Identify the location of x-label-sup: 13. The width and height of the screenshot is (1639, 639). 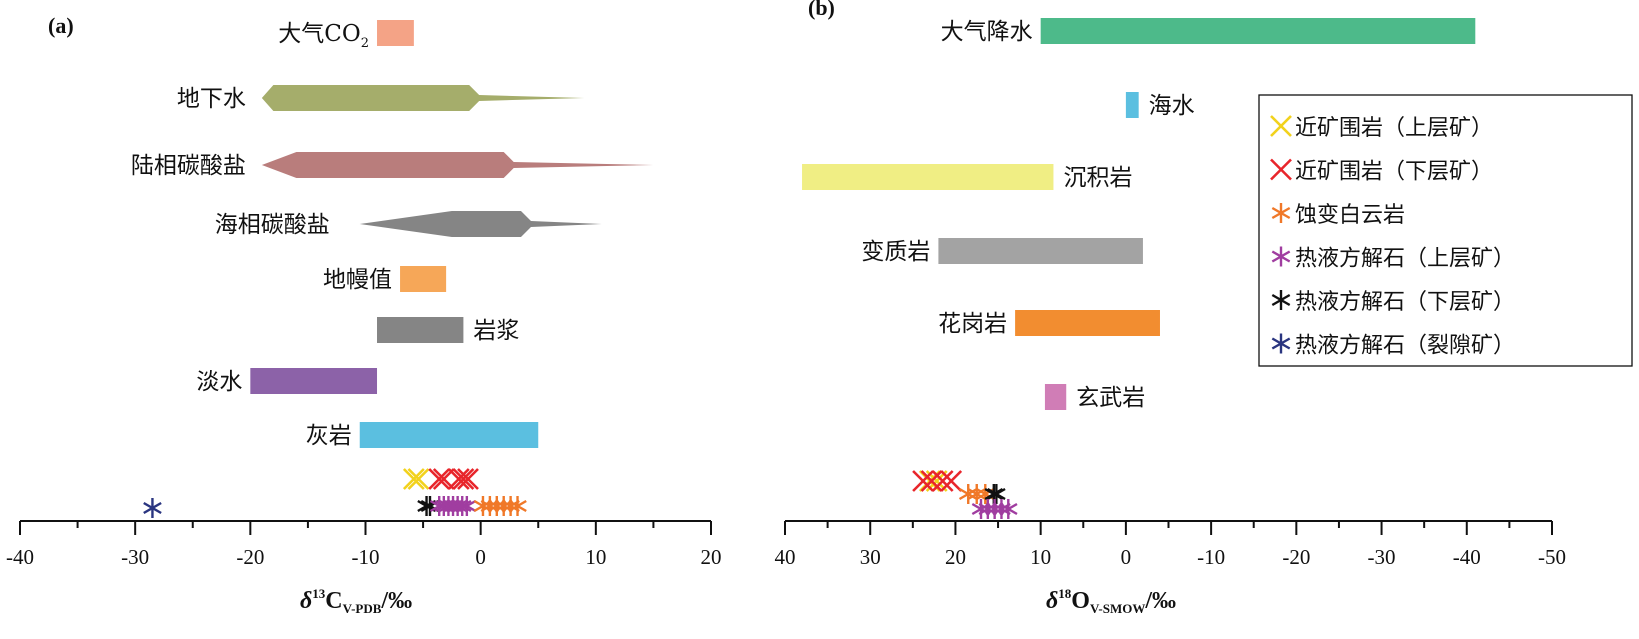
(319, 593).